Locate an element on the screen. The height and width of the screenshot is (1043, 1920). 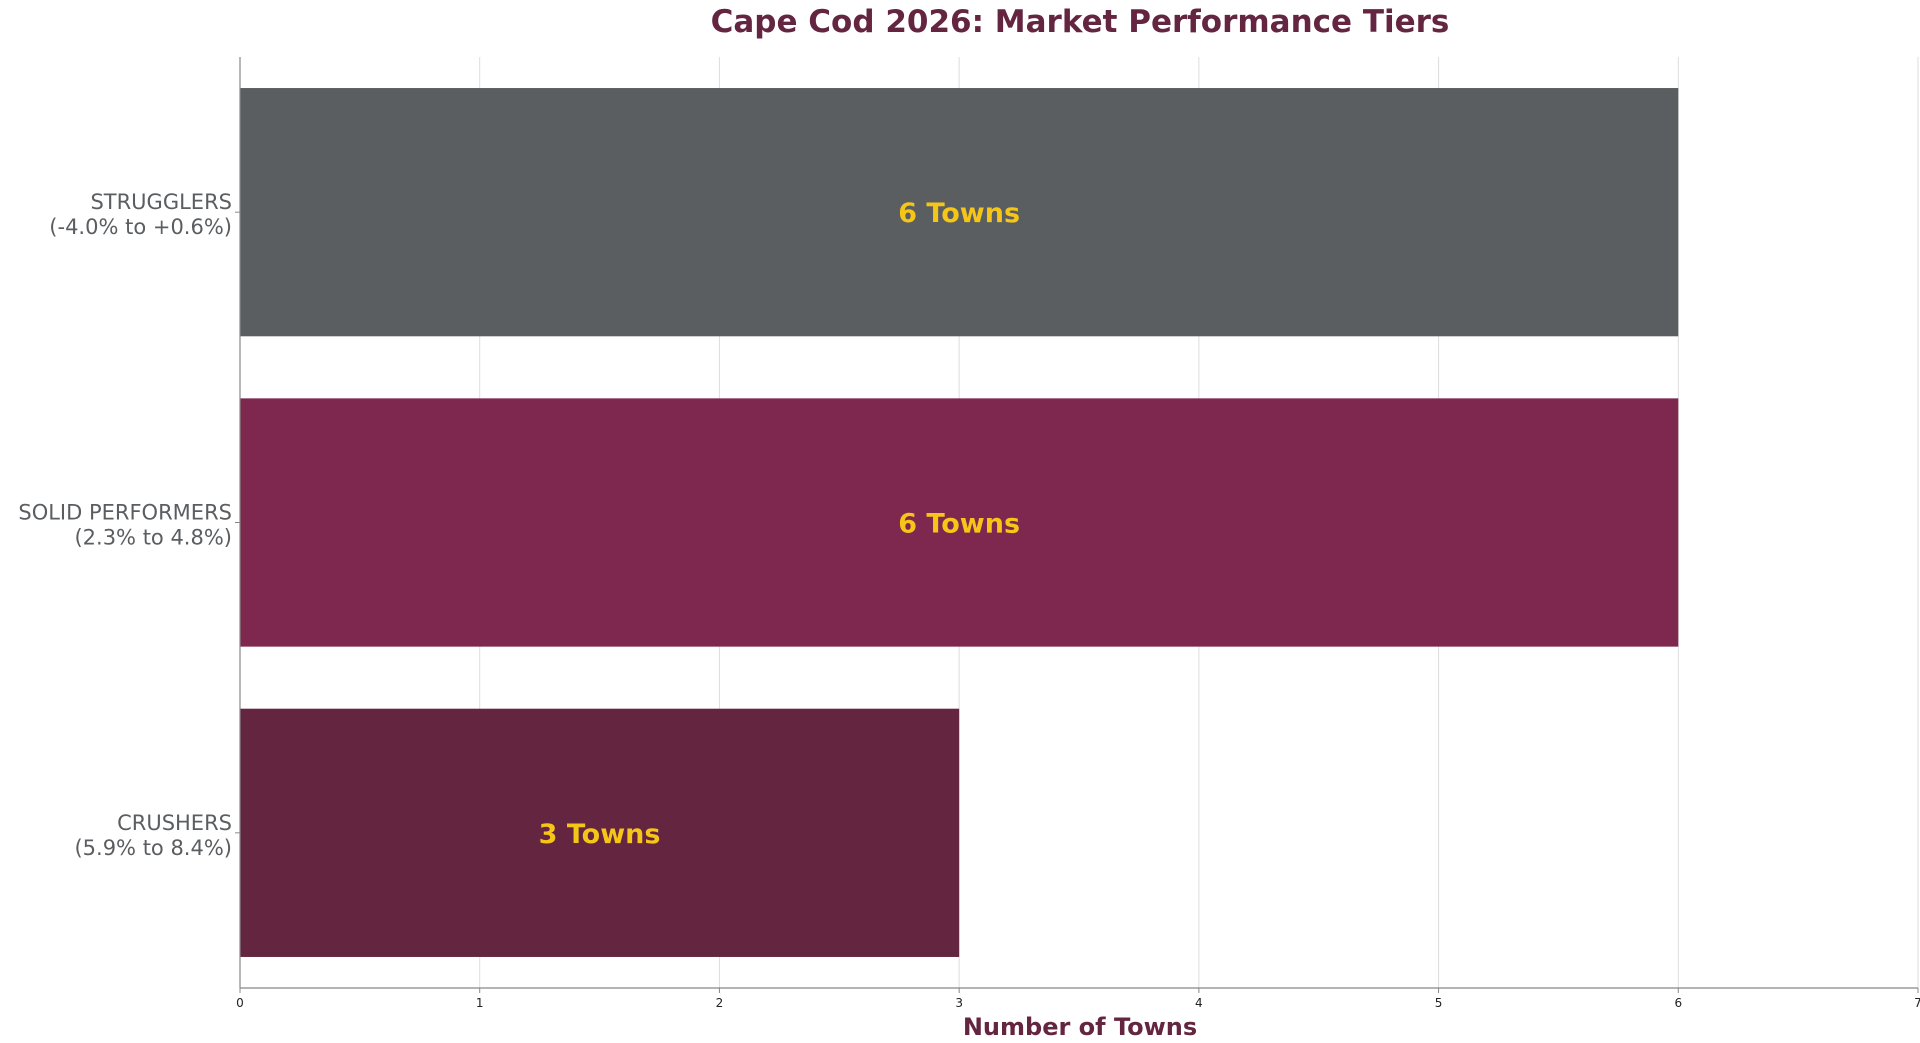
category-range-label: (5.9% to 8.4%) is located at coordinates (153, 848).